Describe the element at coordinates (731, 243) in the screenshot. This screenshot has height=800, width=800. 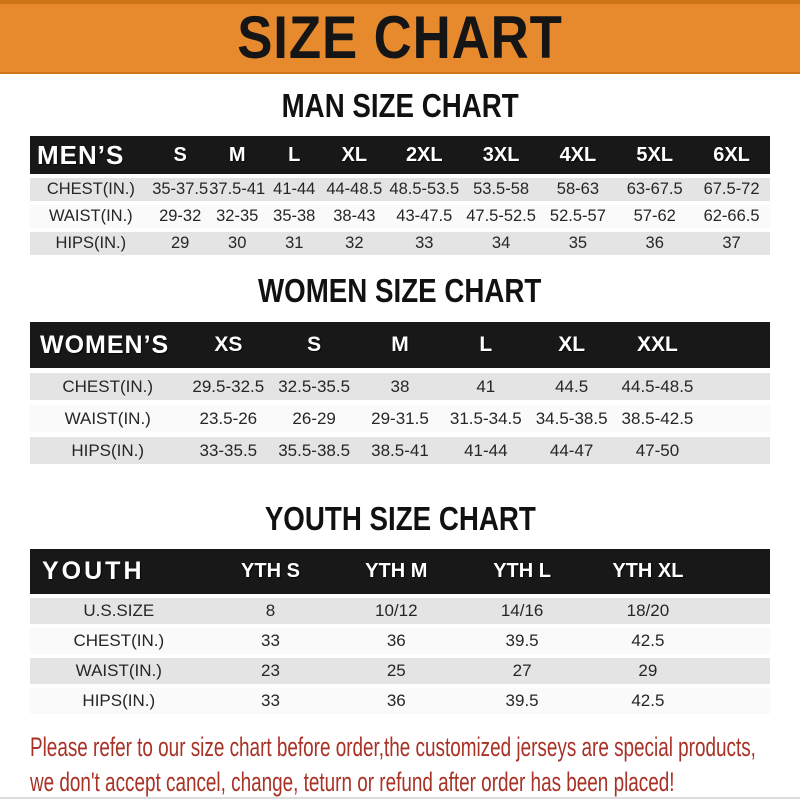
I see `size-cell: 37` at that location.